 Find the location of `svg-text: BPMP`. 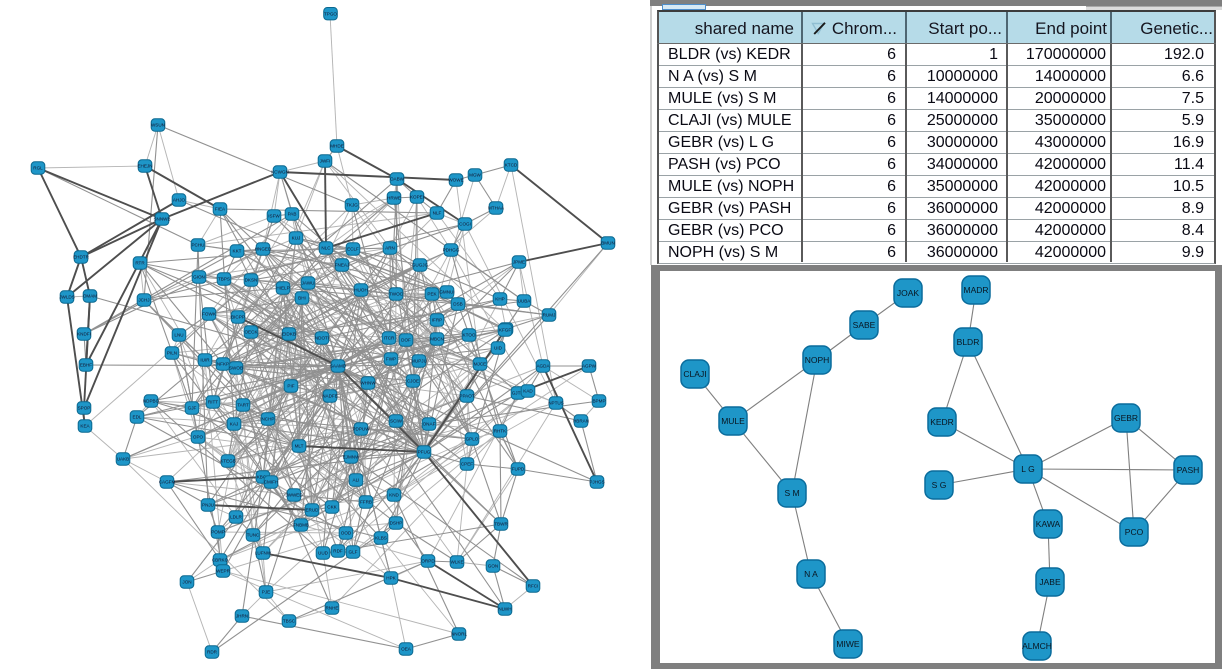

svg-text: BPMP is located at coordinates (598, 401).